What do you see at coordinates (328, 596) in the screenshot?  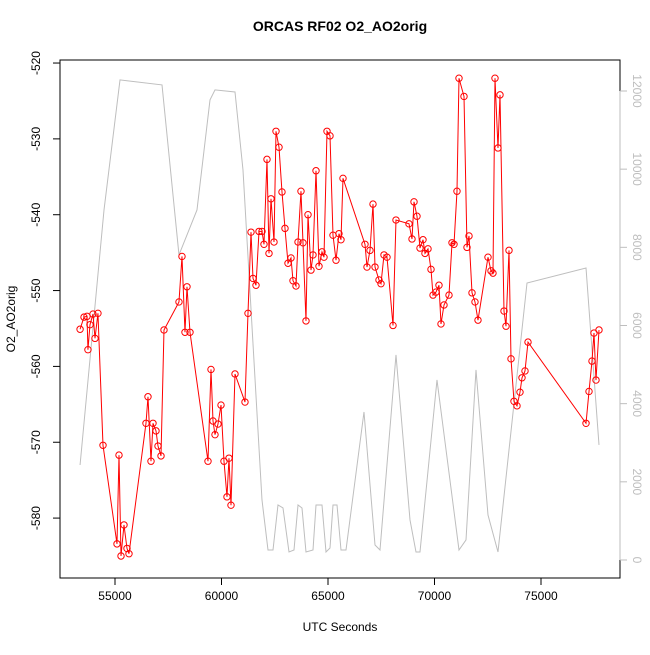 I see `x-tick-label: 65000` at bounding box center [328, 596].